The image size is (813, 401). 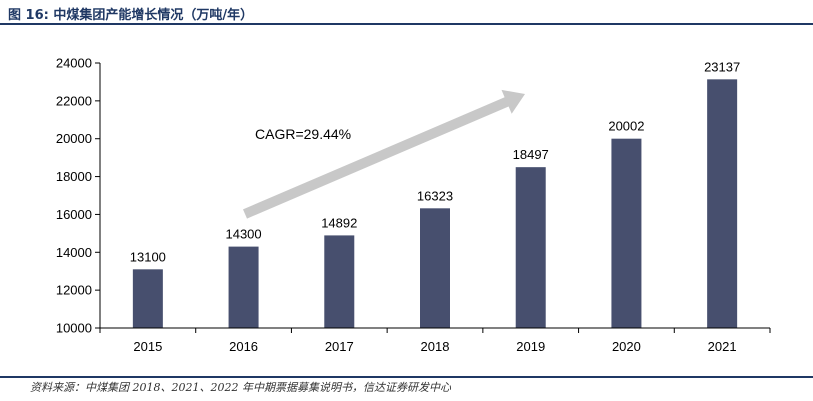 What do you see at coordinates (74, 100) in the screenshot?
I see `y-tick-label: 22000` at bounding box center [74, 100].